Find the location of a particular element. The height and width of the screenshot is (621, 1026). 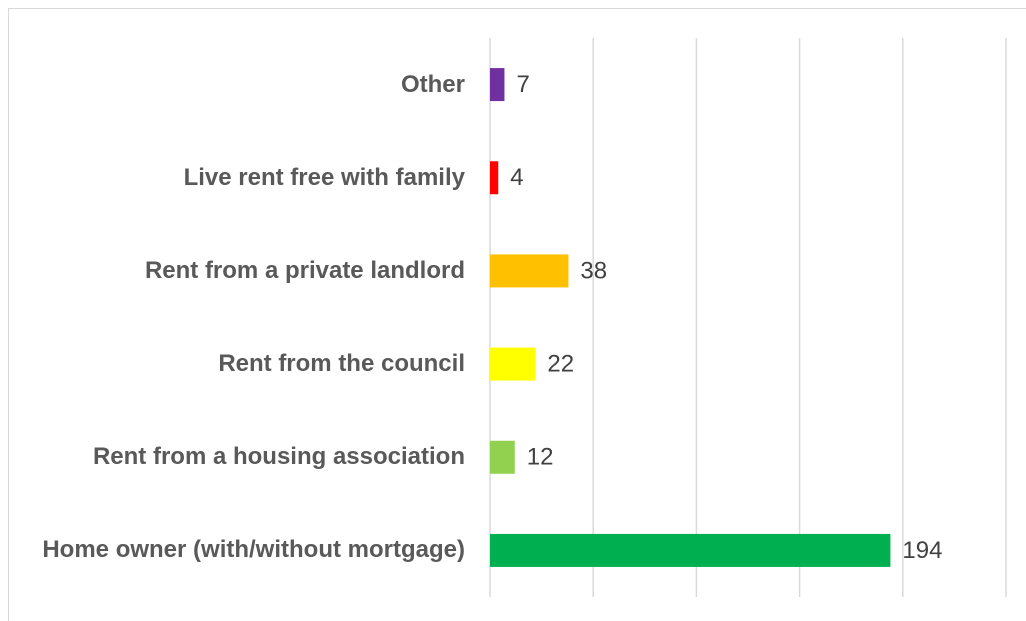

value-label: 22 is located at coordinates (560, 363).